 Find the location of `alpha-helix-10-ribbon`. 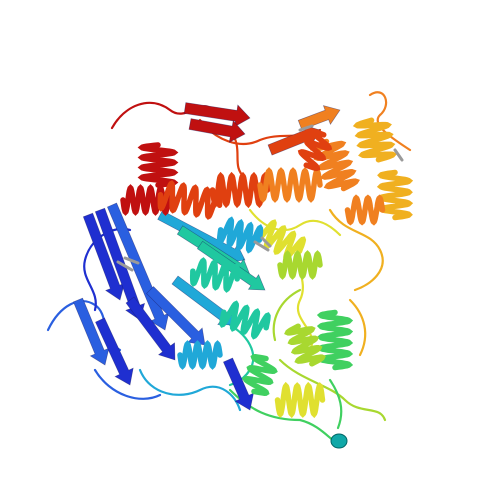

alpha-helix-10-ribbon is located at coordinates (300, 265).